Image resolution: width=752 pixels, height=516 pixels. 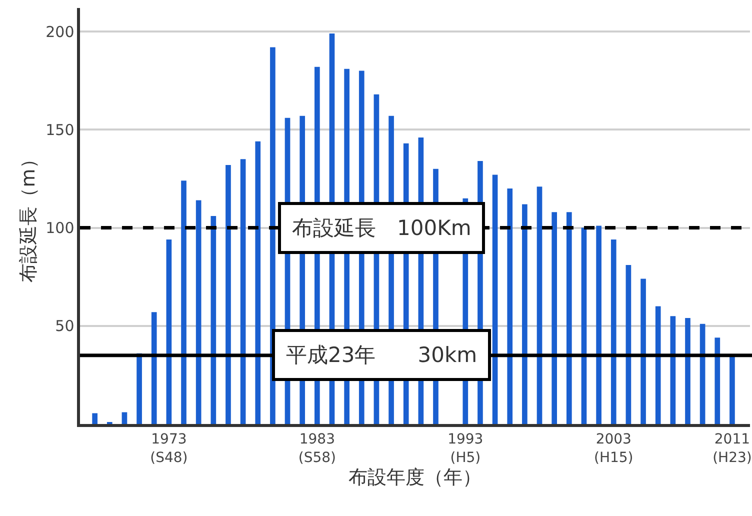 I want to click on x-tick-label: 1993 (H5), so click(x=466, y=449).